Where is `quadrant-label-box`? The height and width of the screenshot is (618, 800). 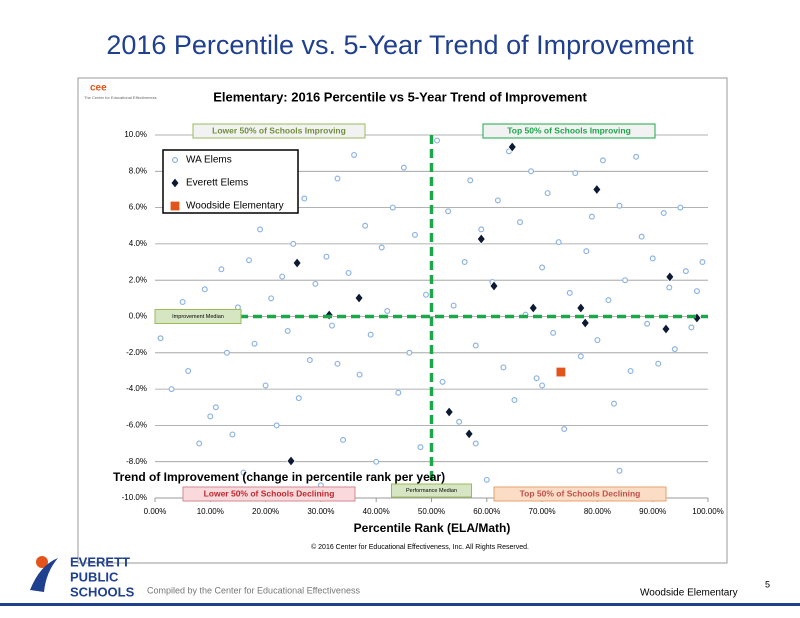 quadrant-label-box is located at coordinates (279, 131).